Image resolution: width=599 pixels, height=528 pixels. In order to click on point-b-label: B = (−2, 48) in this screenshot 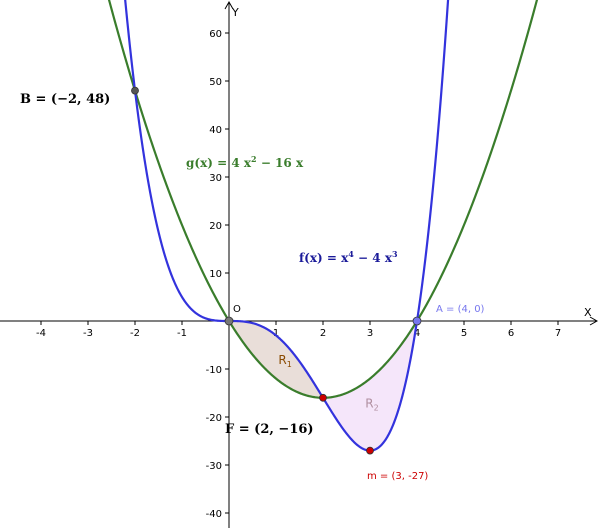, I will do `click(65, 99)`.